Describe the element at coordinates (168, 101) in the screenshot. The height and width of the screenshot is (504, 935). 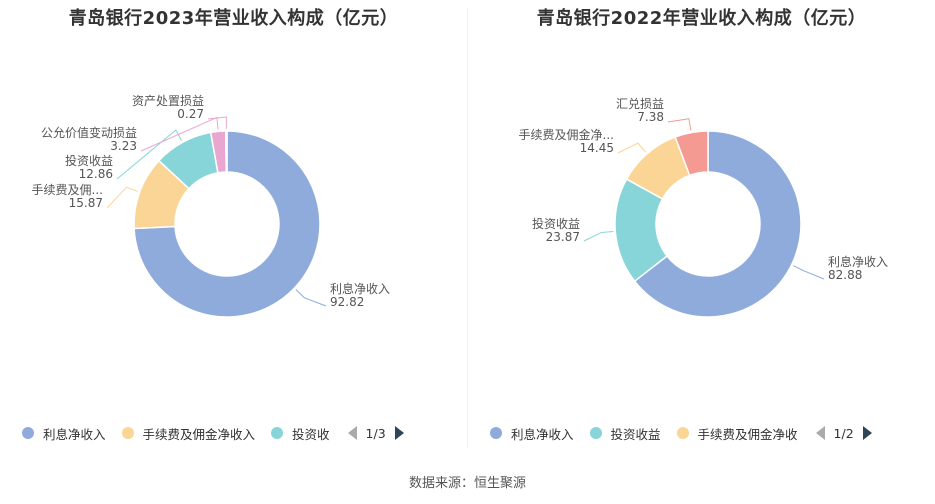
I see `slice-label: 资产处置损益` at that location.